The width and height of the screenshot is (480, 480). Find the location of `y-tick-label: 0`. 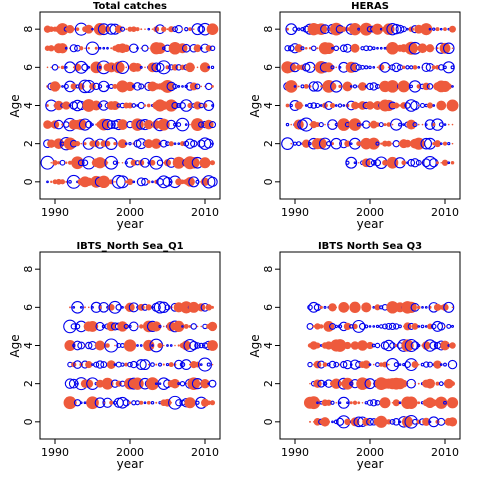

y-tick-label: 0 is located at coordinates (28, 181).